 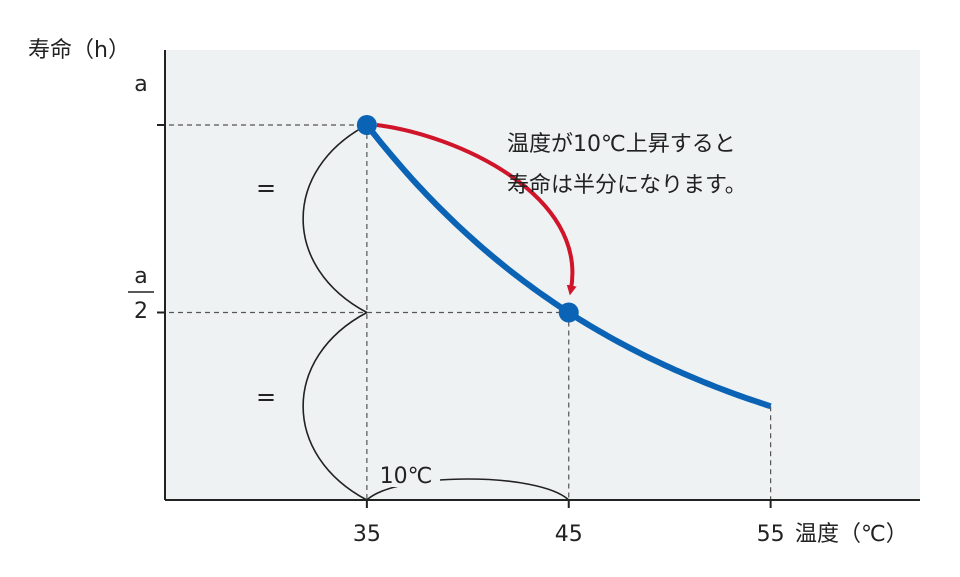 What do you see at coordinates (266, 397) in the screenshot?
I see `equal-sign-lower: =` at bounding box center [266, 397].